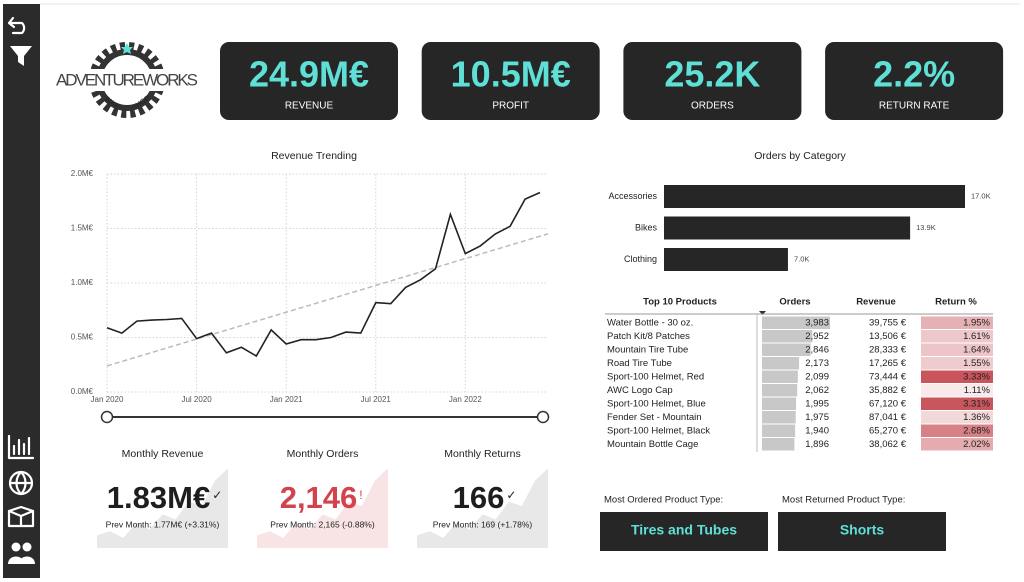  Describe the element at coordinates (762, 313) in the screenshot. I see `sort-indicator` at that location.